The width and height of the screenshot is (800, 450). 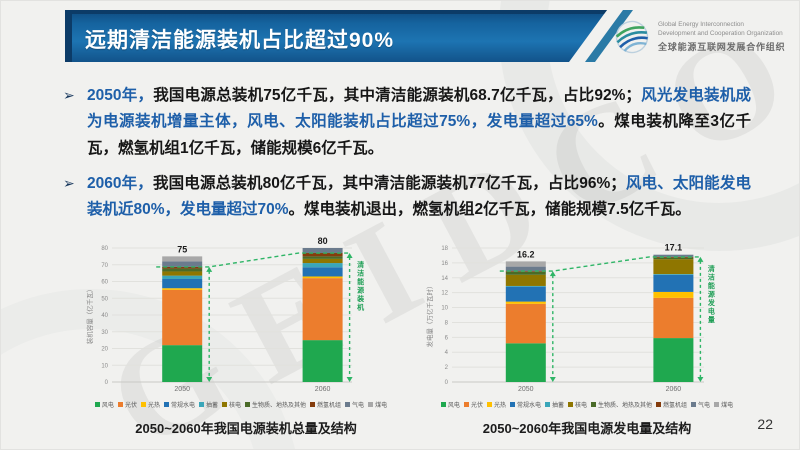 I want to click on bar-segment-气电, so click(x=673, y=255).